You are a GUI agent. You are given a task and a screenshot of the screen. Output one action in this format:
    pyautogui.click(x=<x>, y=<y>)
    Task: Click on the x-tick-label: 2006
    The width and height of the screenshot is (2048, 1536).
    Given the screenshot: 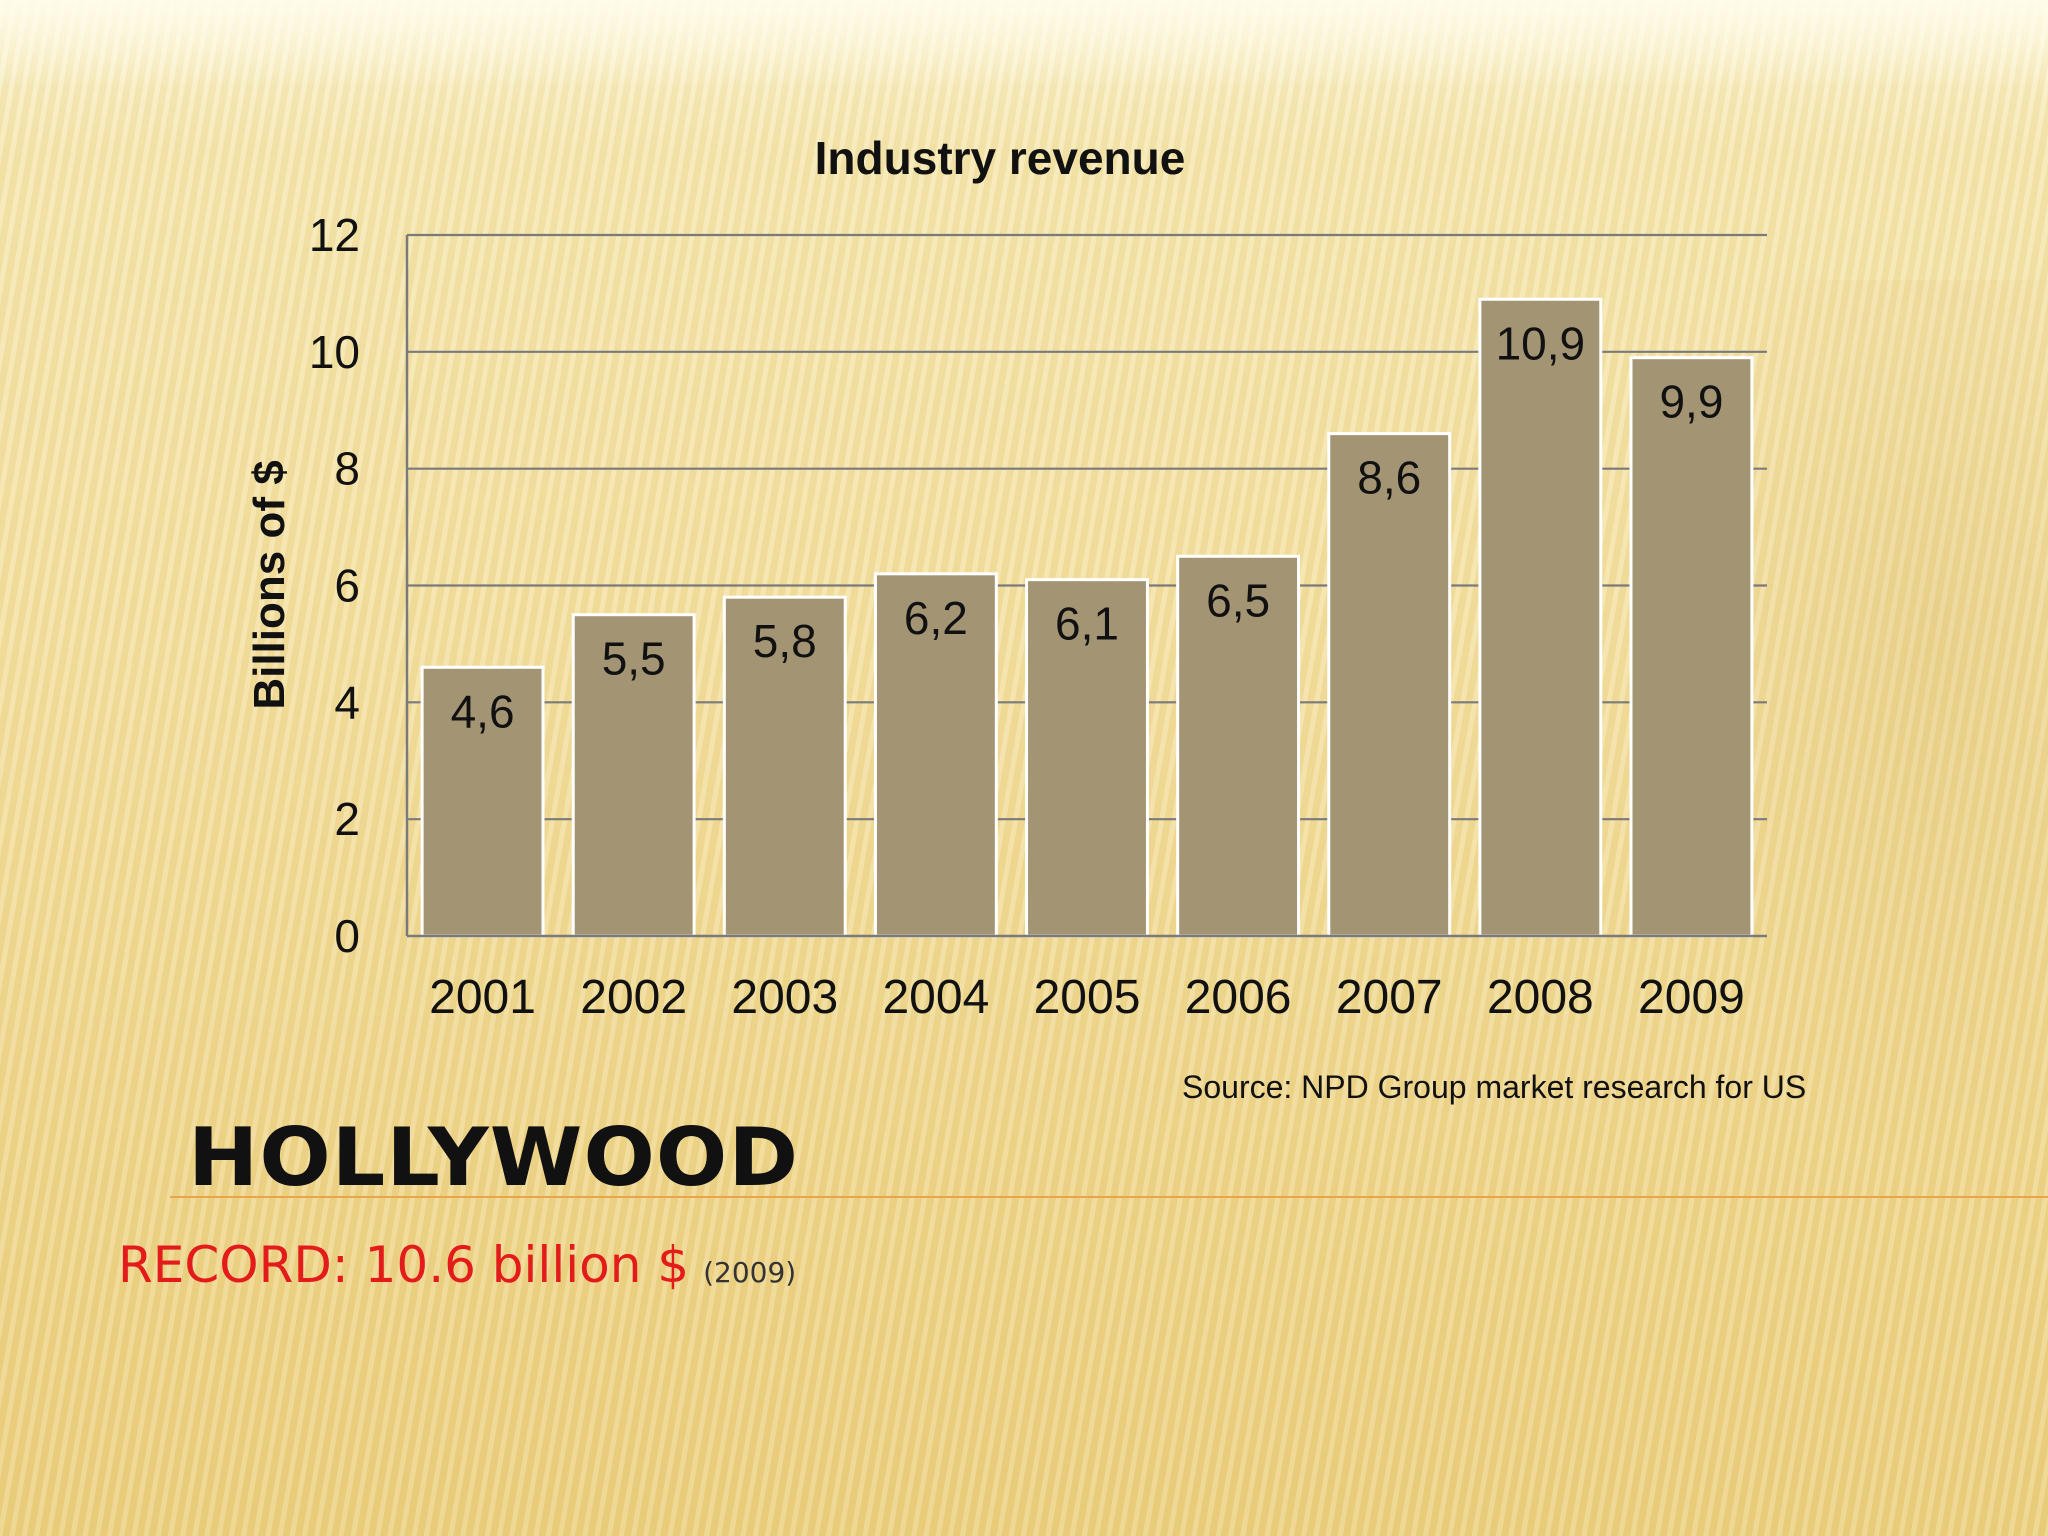 What is the action you would take?
    pyautogui.click(x=1238, y=997)
    